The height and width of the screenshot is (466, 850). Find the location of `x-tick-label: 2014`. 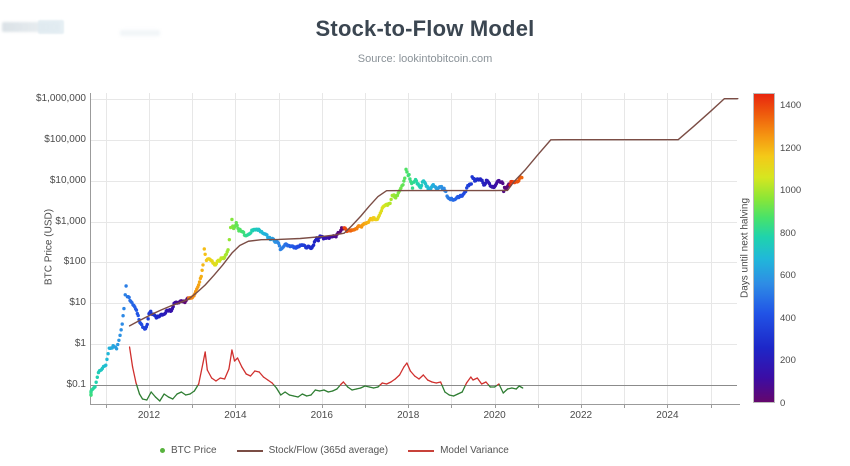

x-tick-label: 2014 is located at coordinates (235, 415).